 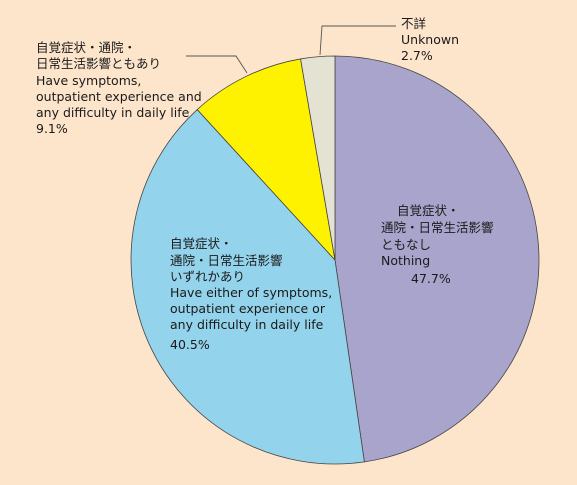 What do you see at coordinates (413, 23) in the screenshot?
I see `label-unknown-line-1: 不詳` at bounding box center [413, 23].